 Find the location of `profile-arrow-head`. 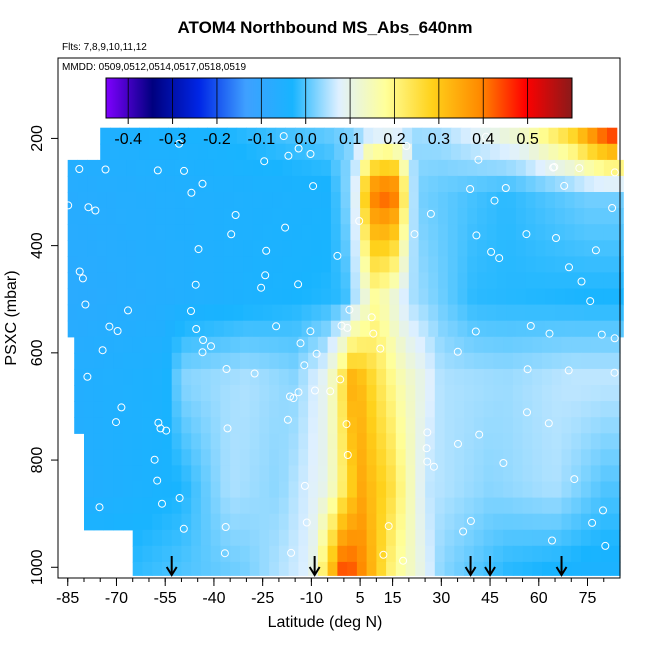

profile-arrow-head is located at coordinates (490, 571).